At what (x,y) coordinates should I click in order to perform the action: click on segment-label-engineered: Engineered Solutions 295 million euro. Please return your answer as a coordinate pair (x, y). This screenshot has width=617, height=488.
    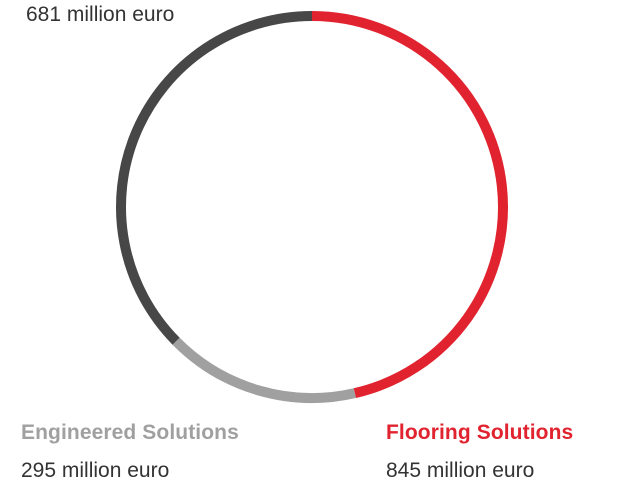
    Looking at the image, I should click on (130, 452).